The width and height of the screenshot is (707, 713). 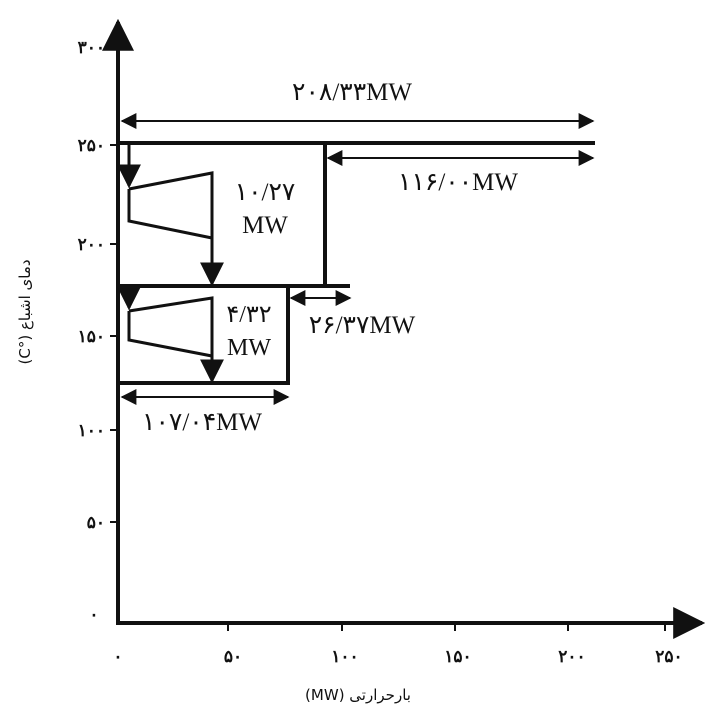 What do you see at coordinates (170, 205) in the screenshot?
I see `upper-turbine-shape` at bounding box center [170, 205].